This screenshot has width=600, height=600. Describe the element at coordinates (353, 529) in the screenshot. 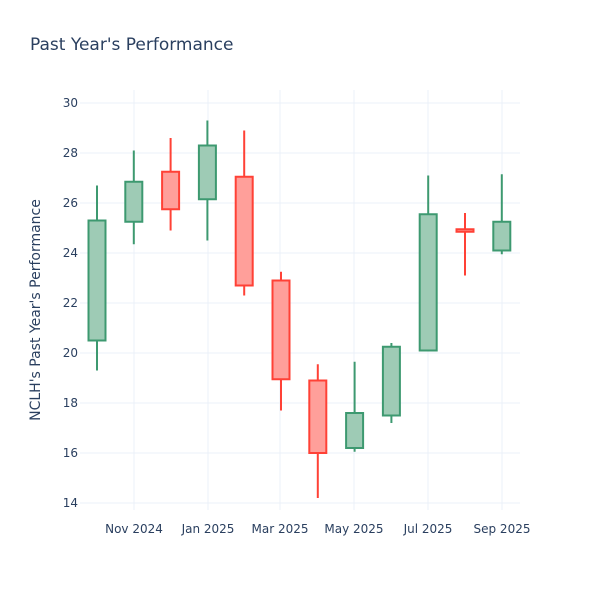

I see `x-tick-label: May 2025` at that location.